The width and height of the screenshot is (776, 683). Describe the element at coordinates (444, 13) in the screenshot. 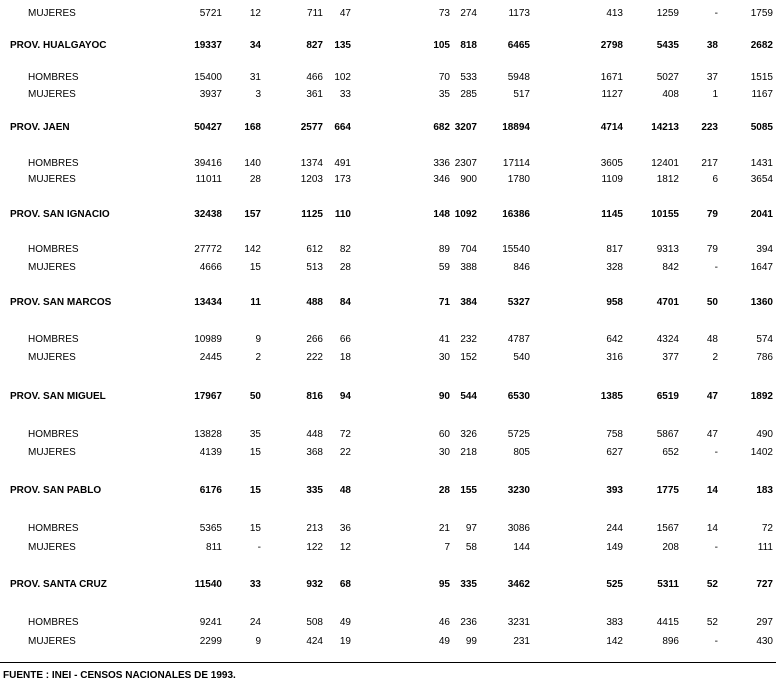

I see `value-cell: 73` at that location.